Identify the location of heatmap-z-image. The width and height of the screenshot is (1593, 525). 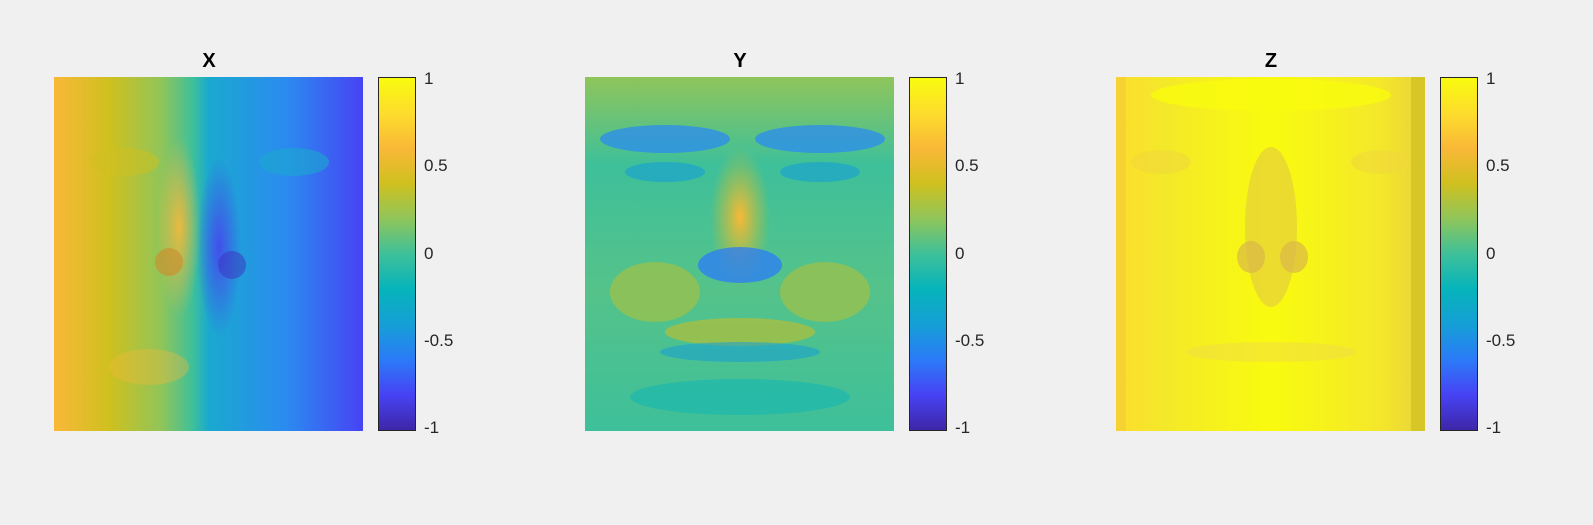
(1270, 254).